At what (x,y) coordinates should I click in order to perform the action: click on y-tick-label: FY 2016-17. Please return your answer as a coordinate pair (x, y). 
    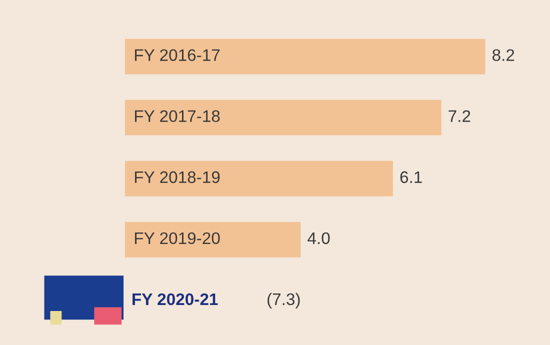
    Looking at the image, I should click on (177, 55).